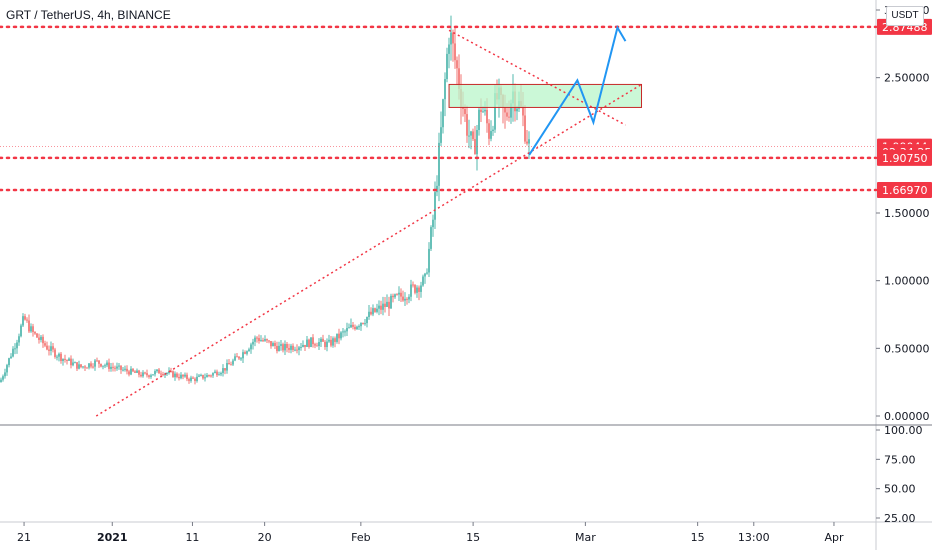 Image resolution: width=932 pixels, height=550 pixels. What do you see at coordinates (112, 537) in the screenshot?
I see `time-tick-label: 2021` at bounding box center [112, 537].